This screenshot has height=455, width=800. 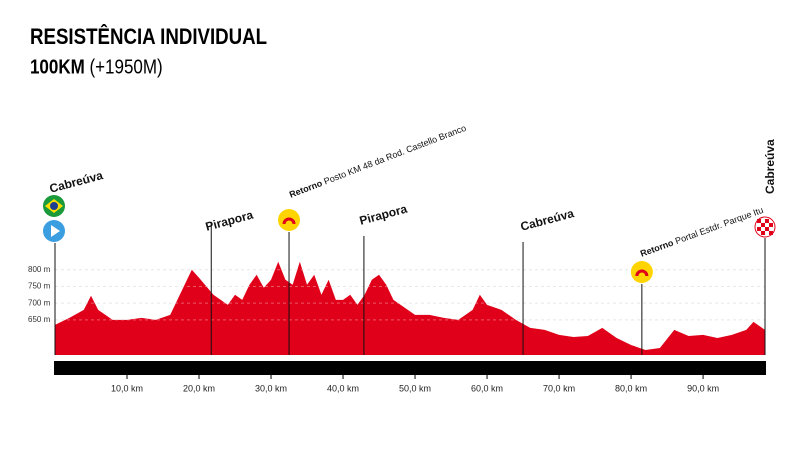 I want to click on x-tick-label: 20,0 km, so click(x=199, y=388).